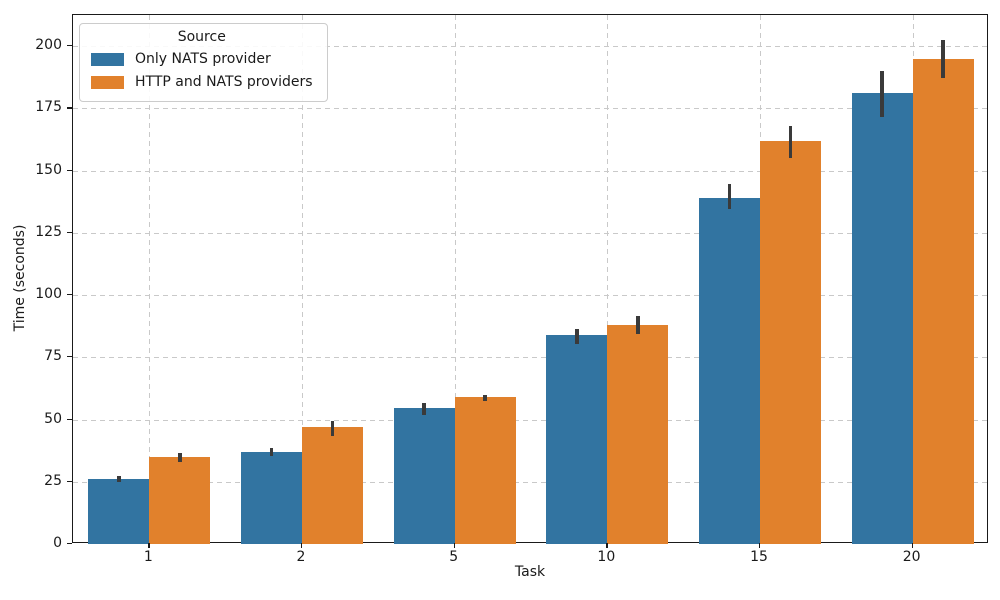 This screenshot has width=1000, height=600. I want to click on x-axis-label: Task, so click(530, 572).